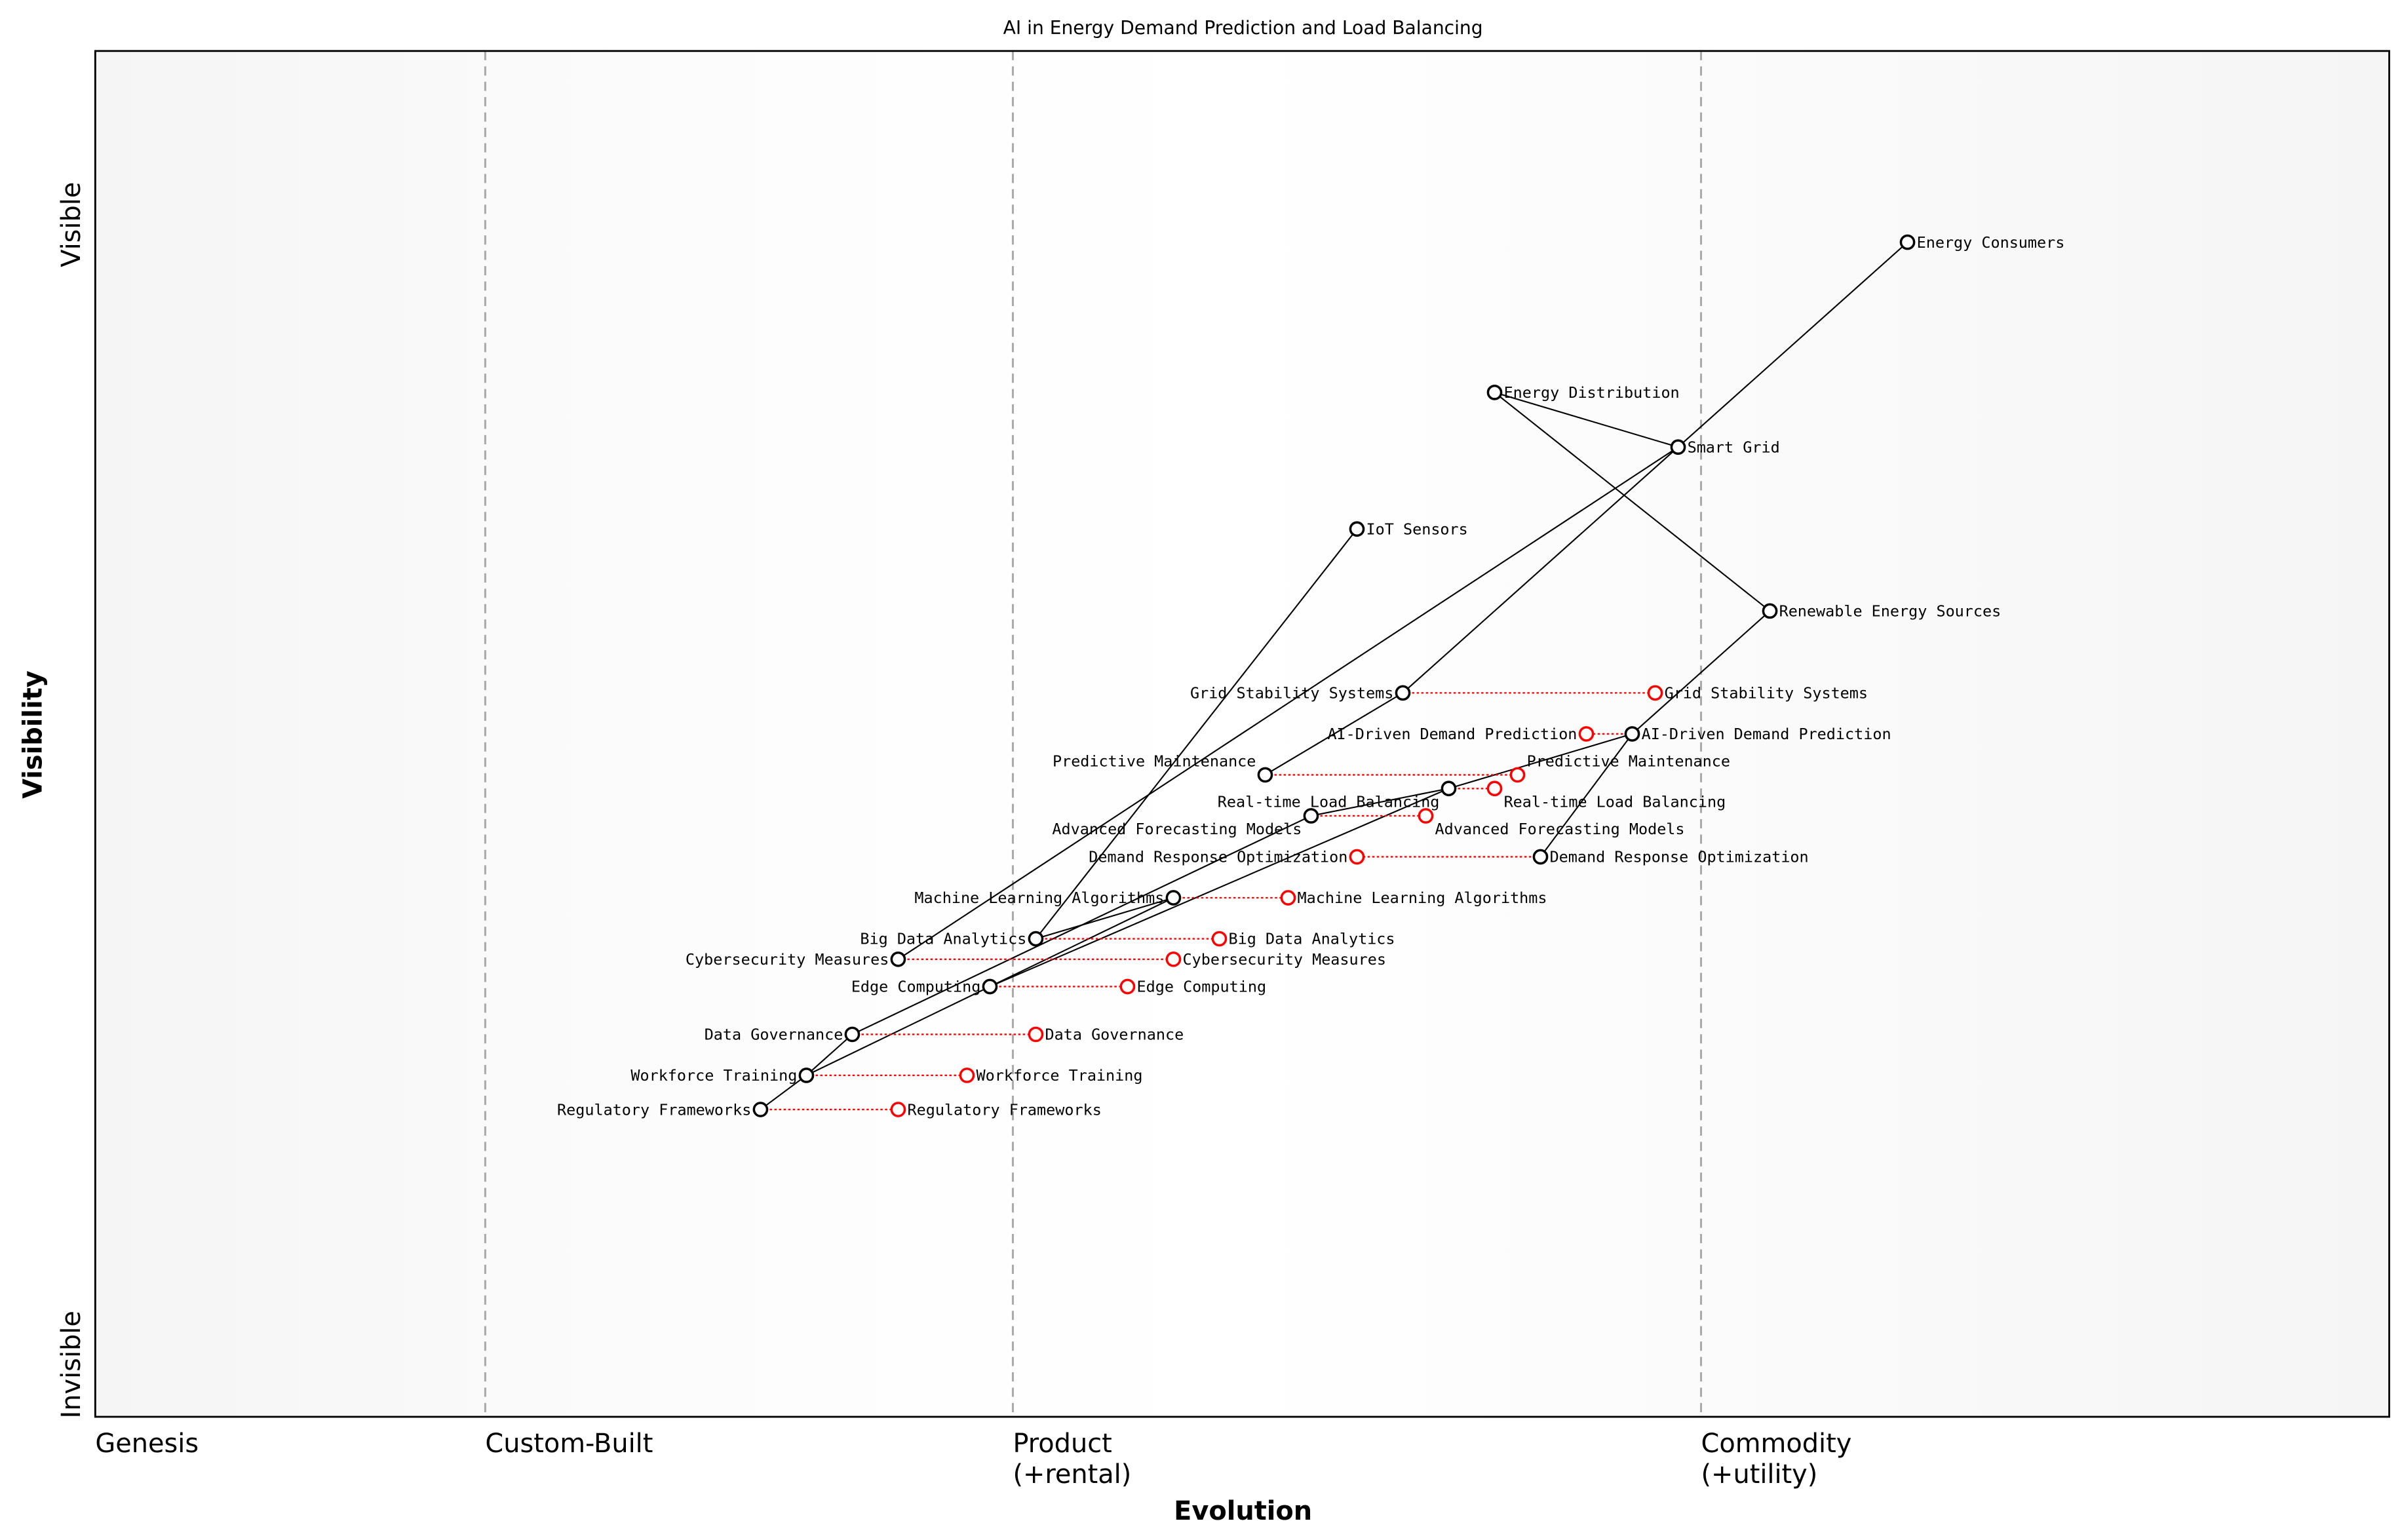  What do you see at coordinates (1452, 734) in the screenshot?
I see `evolved-label-ai-driven-demand-prediction: AI-Driven Demand Prediction` at bounding box center [1452, 734].